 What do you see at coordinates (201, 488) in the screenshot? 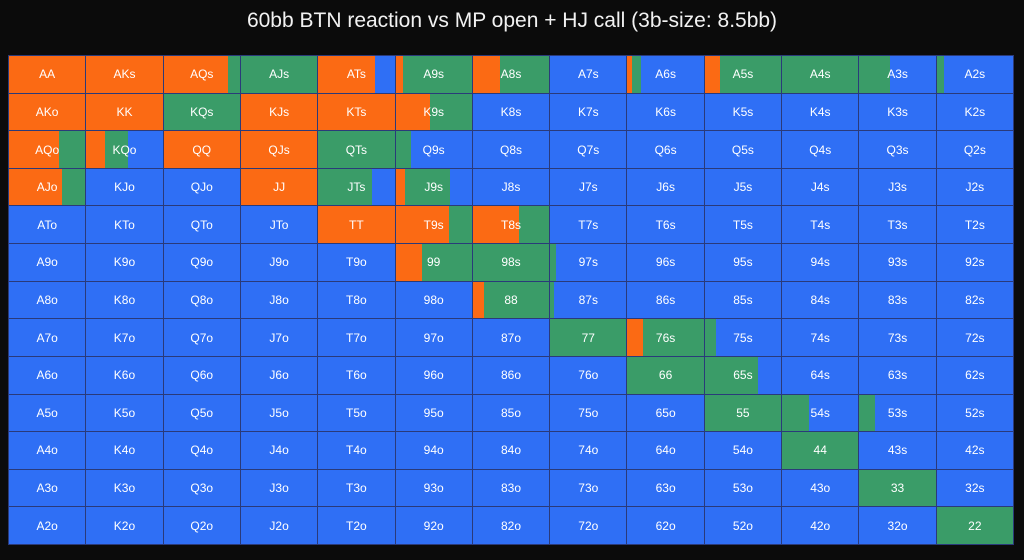
I see `hand-cell-Q3o: Q3o` at bounding box center [201, 488].